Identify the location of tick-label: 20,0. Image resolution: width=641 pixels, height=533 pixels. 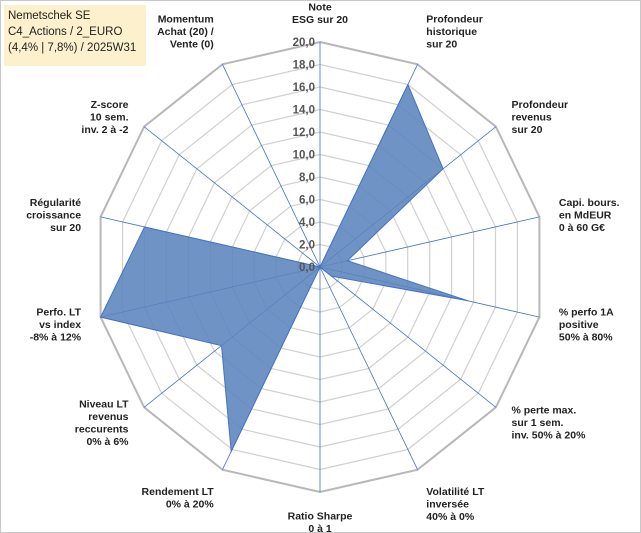
(304, 43).